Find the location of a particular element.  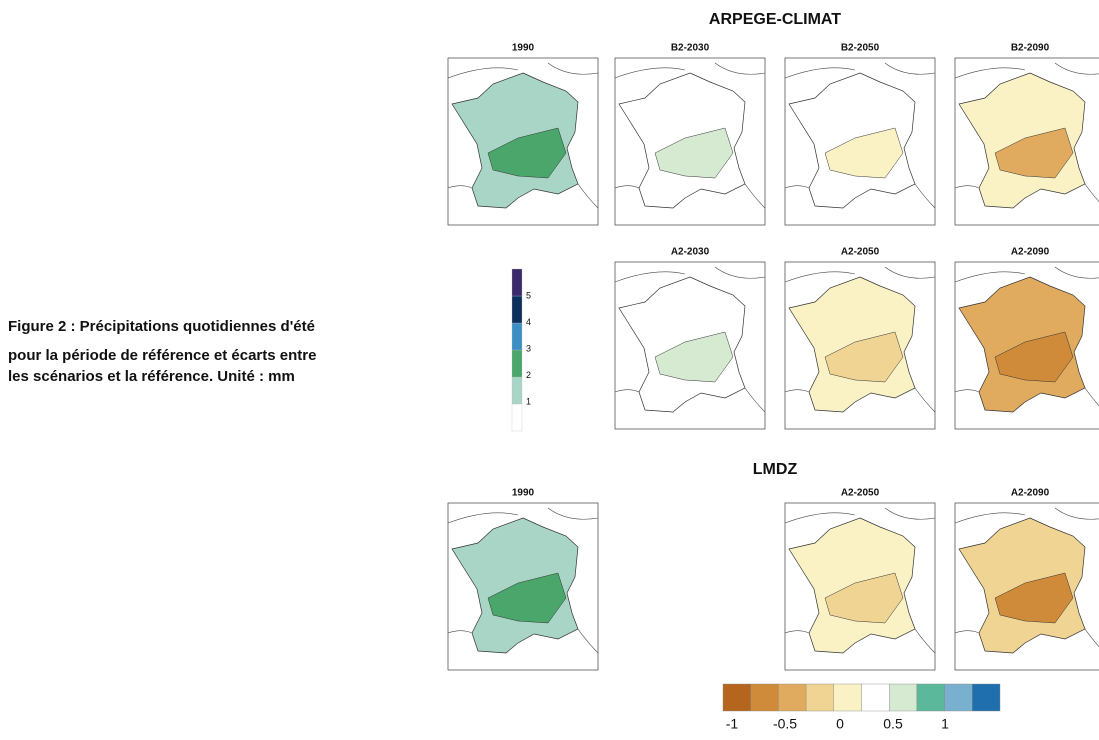

colorbar-label: 5 is located at coordinates (528, 295).